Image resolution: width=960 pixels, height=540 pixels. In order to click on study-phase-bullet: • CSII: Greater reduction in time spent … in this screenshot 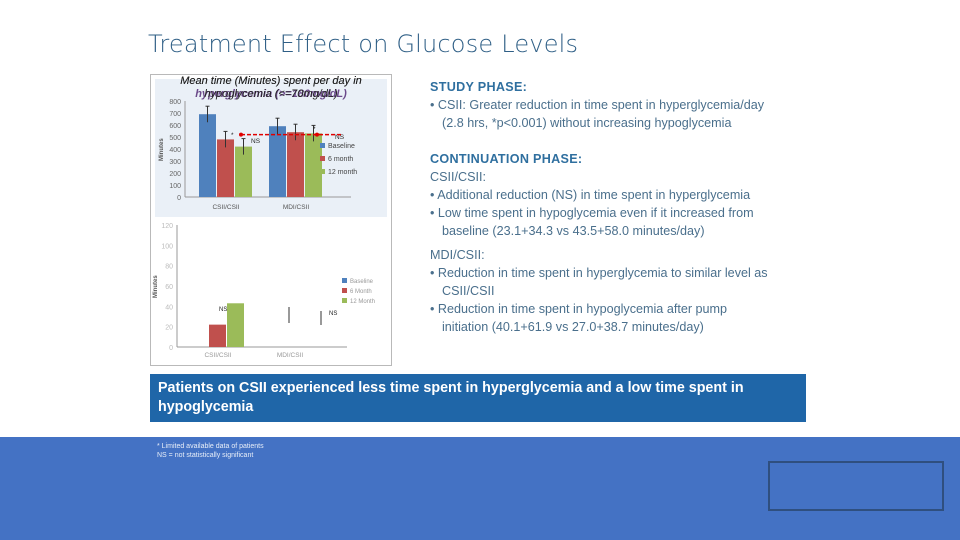, I will do `click(616, 114)`.